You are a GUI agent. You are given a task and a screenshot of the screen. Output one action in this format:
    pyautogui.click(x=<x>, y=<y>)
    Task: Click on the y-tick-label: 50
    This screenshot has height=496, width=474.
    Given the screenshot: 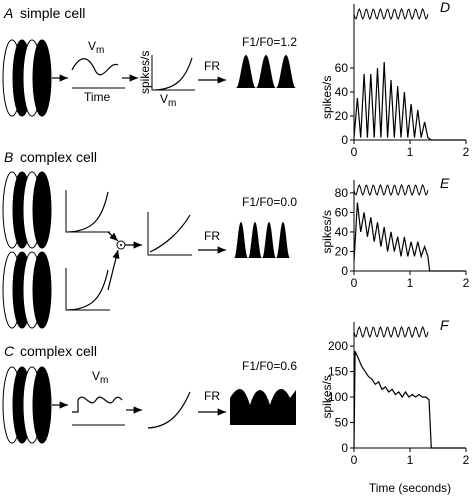 What is the action you would take?
    pyautogui.click(x=342, y=423)
    